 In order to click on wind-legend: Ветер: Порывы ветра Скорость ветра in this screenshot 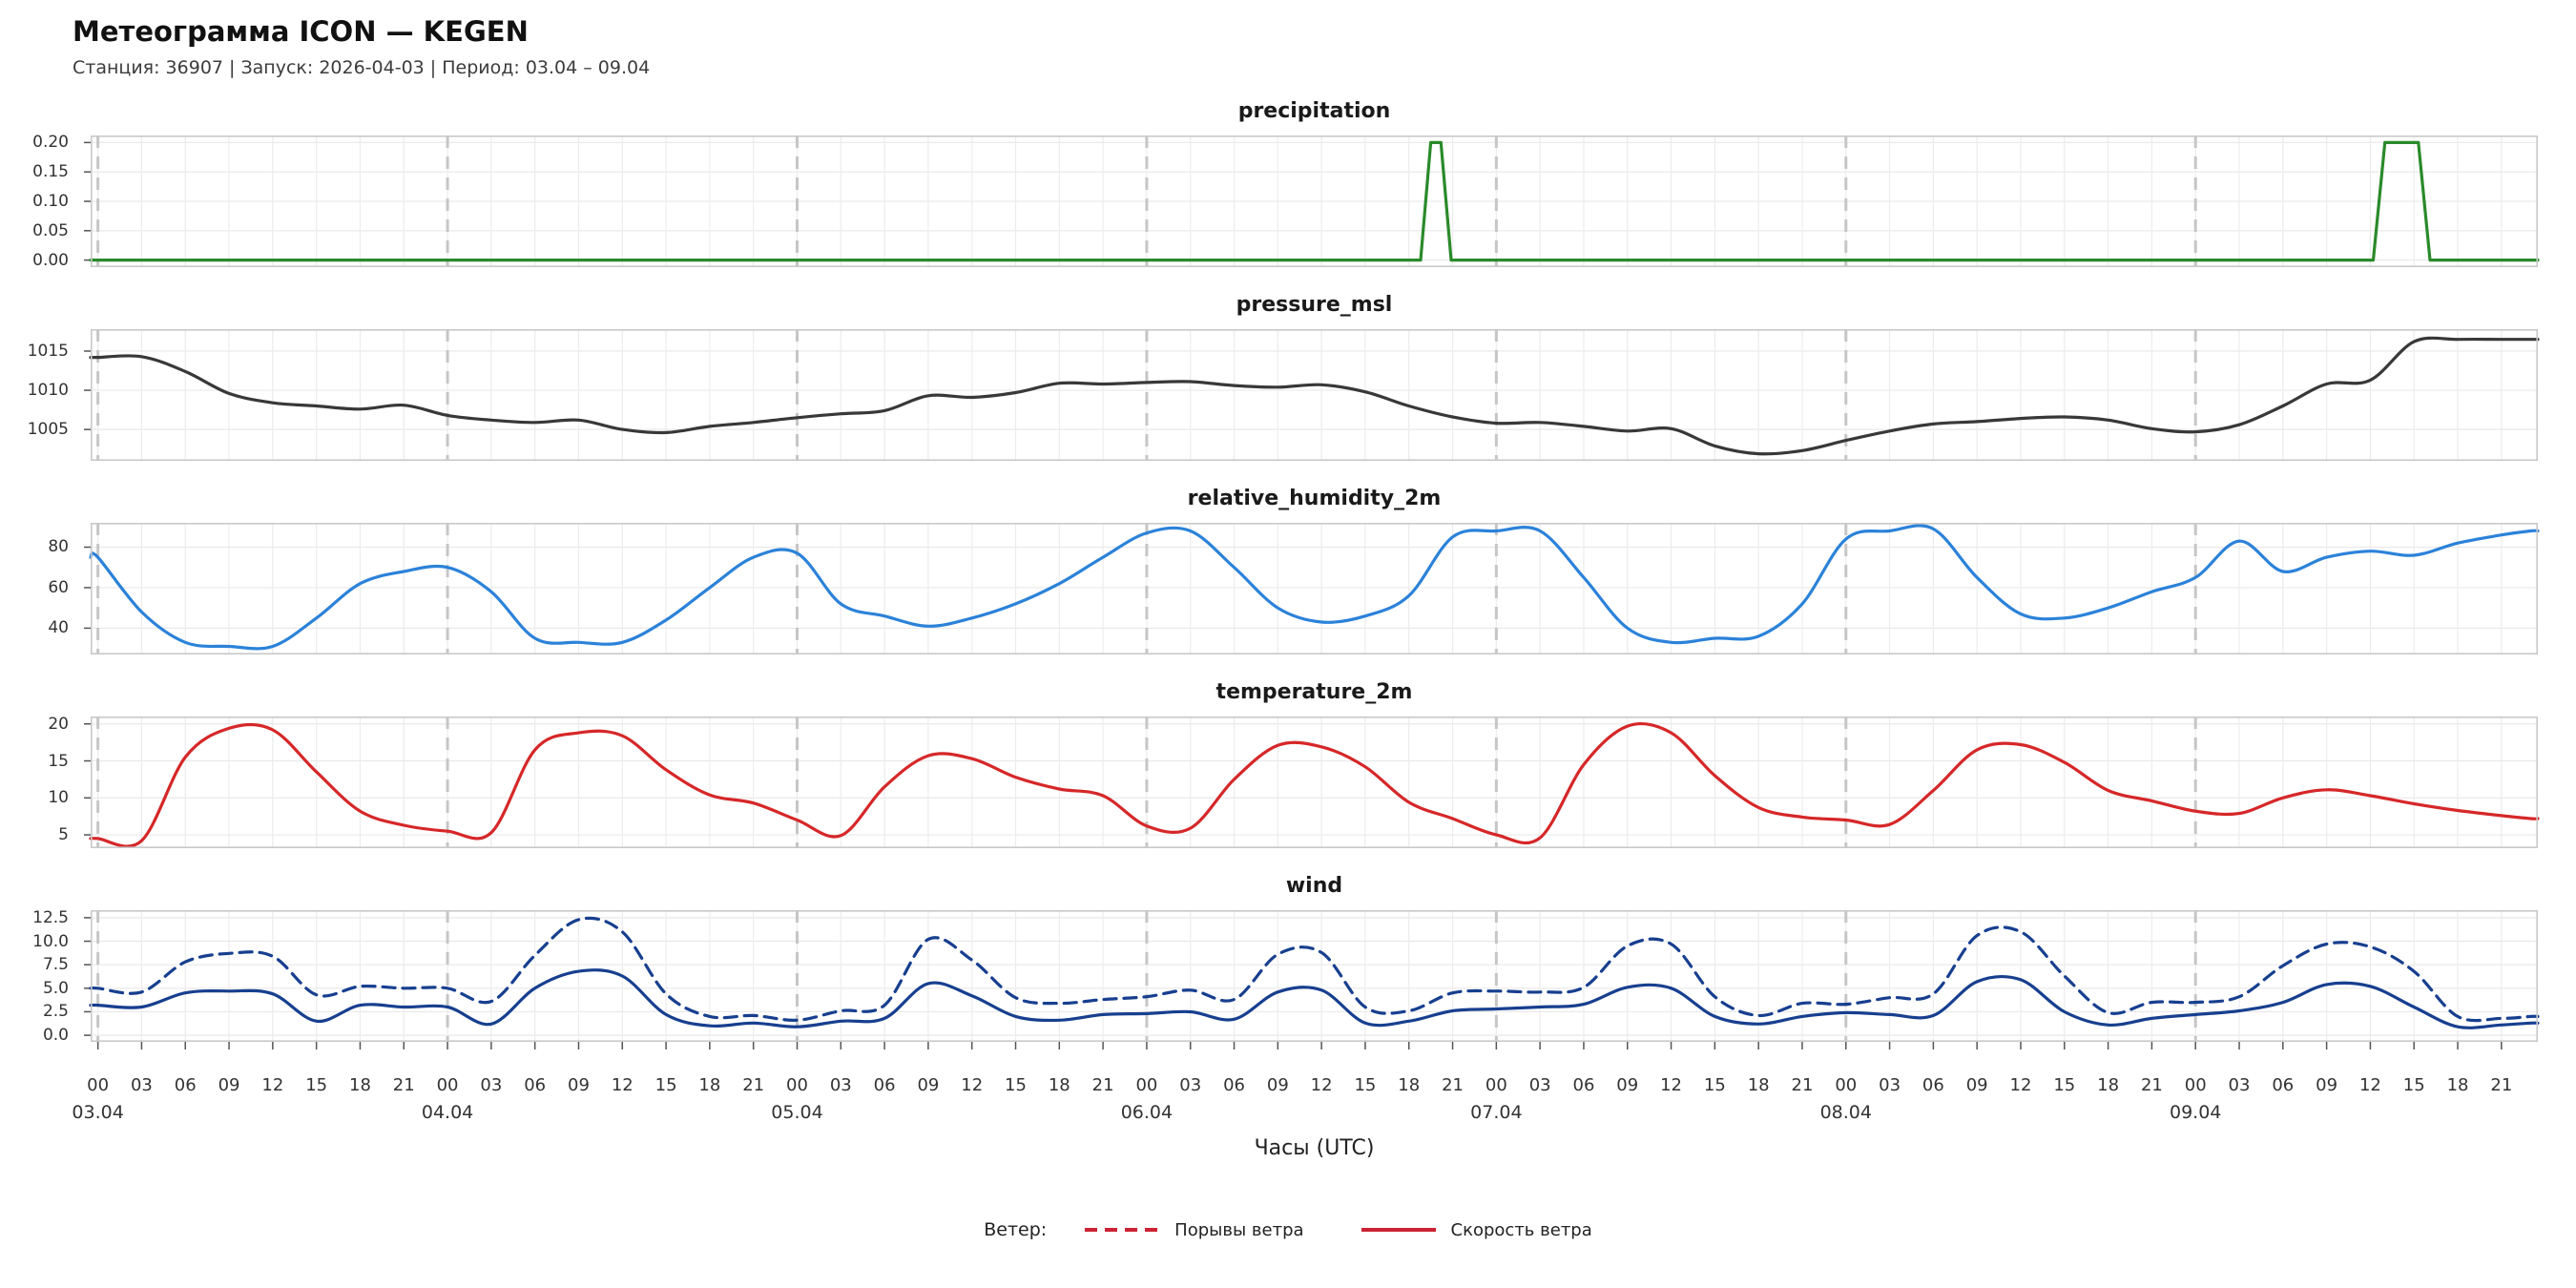, I will do `click(1288, 1229)`.